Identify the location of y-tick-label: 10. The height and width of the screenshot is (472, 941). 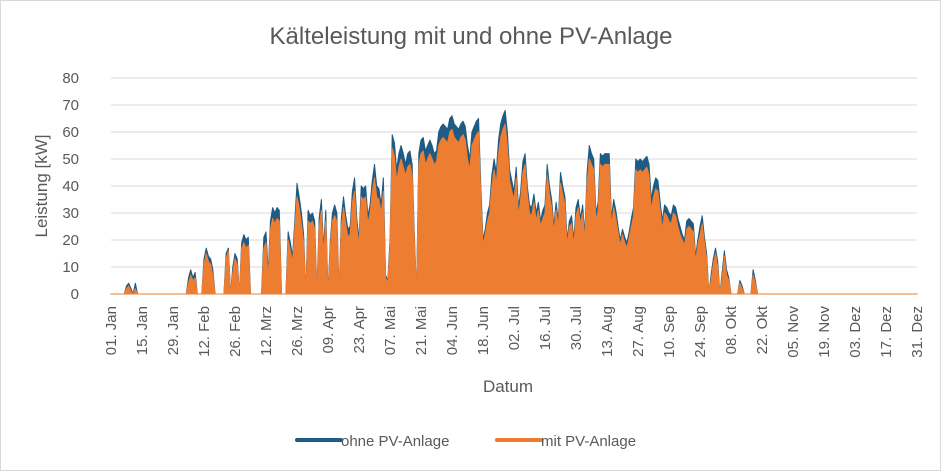
(70, 267).